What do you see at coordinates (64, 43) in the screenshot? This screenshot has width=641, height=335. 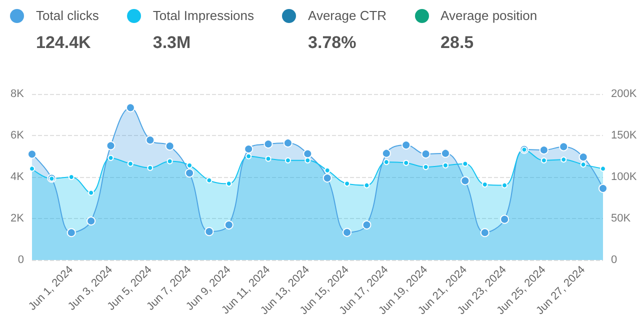 I see `text: 124.4K` at bounding box center [64, 43].